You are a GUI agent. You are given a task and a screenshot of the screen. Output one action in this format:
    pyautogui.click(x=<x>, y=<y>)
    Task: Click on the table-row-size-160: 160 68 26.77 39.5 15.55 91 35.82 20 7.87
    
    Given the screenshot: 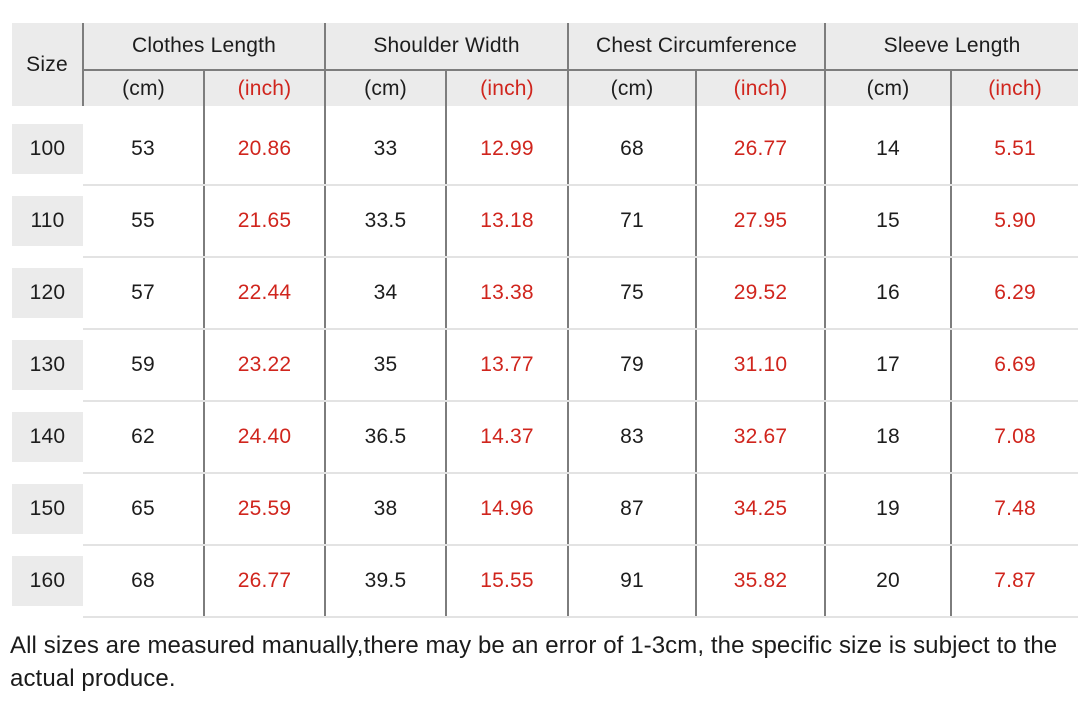 What is the action you would take?
    pyautogui.click(x=545, y=581)
    